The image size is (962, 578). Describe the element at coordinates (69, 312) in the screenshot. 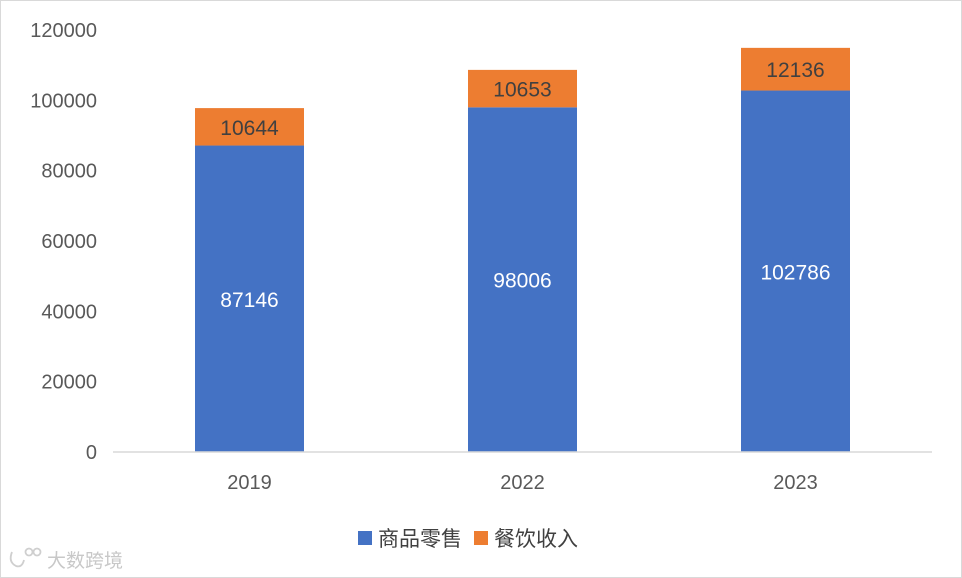

I see `y-tick-label: 40000` at that location.